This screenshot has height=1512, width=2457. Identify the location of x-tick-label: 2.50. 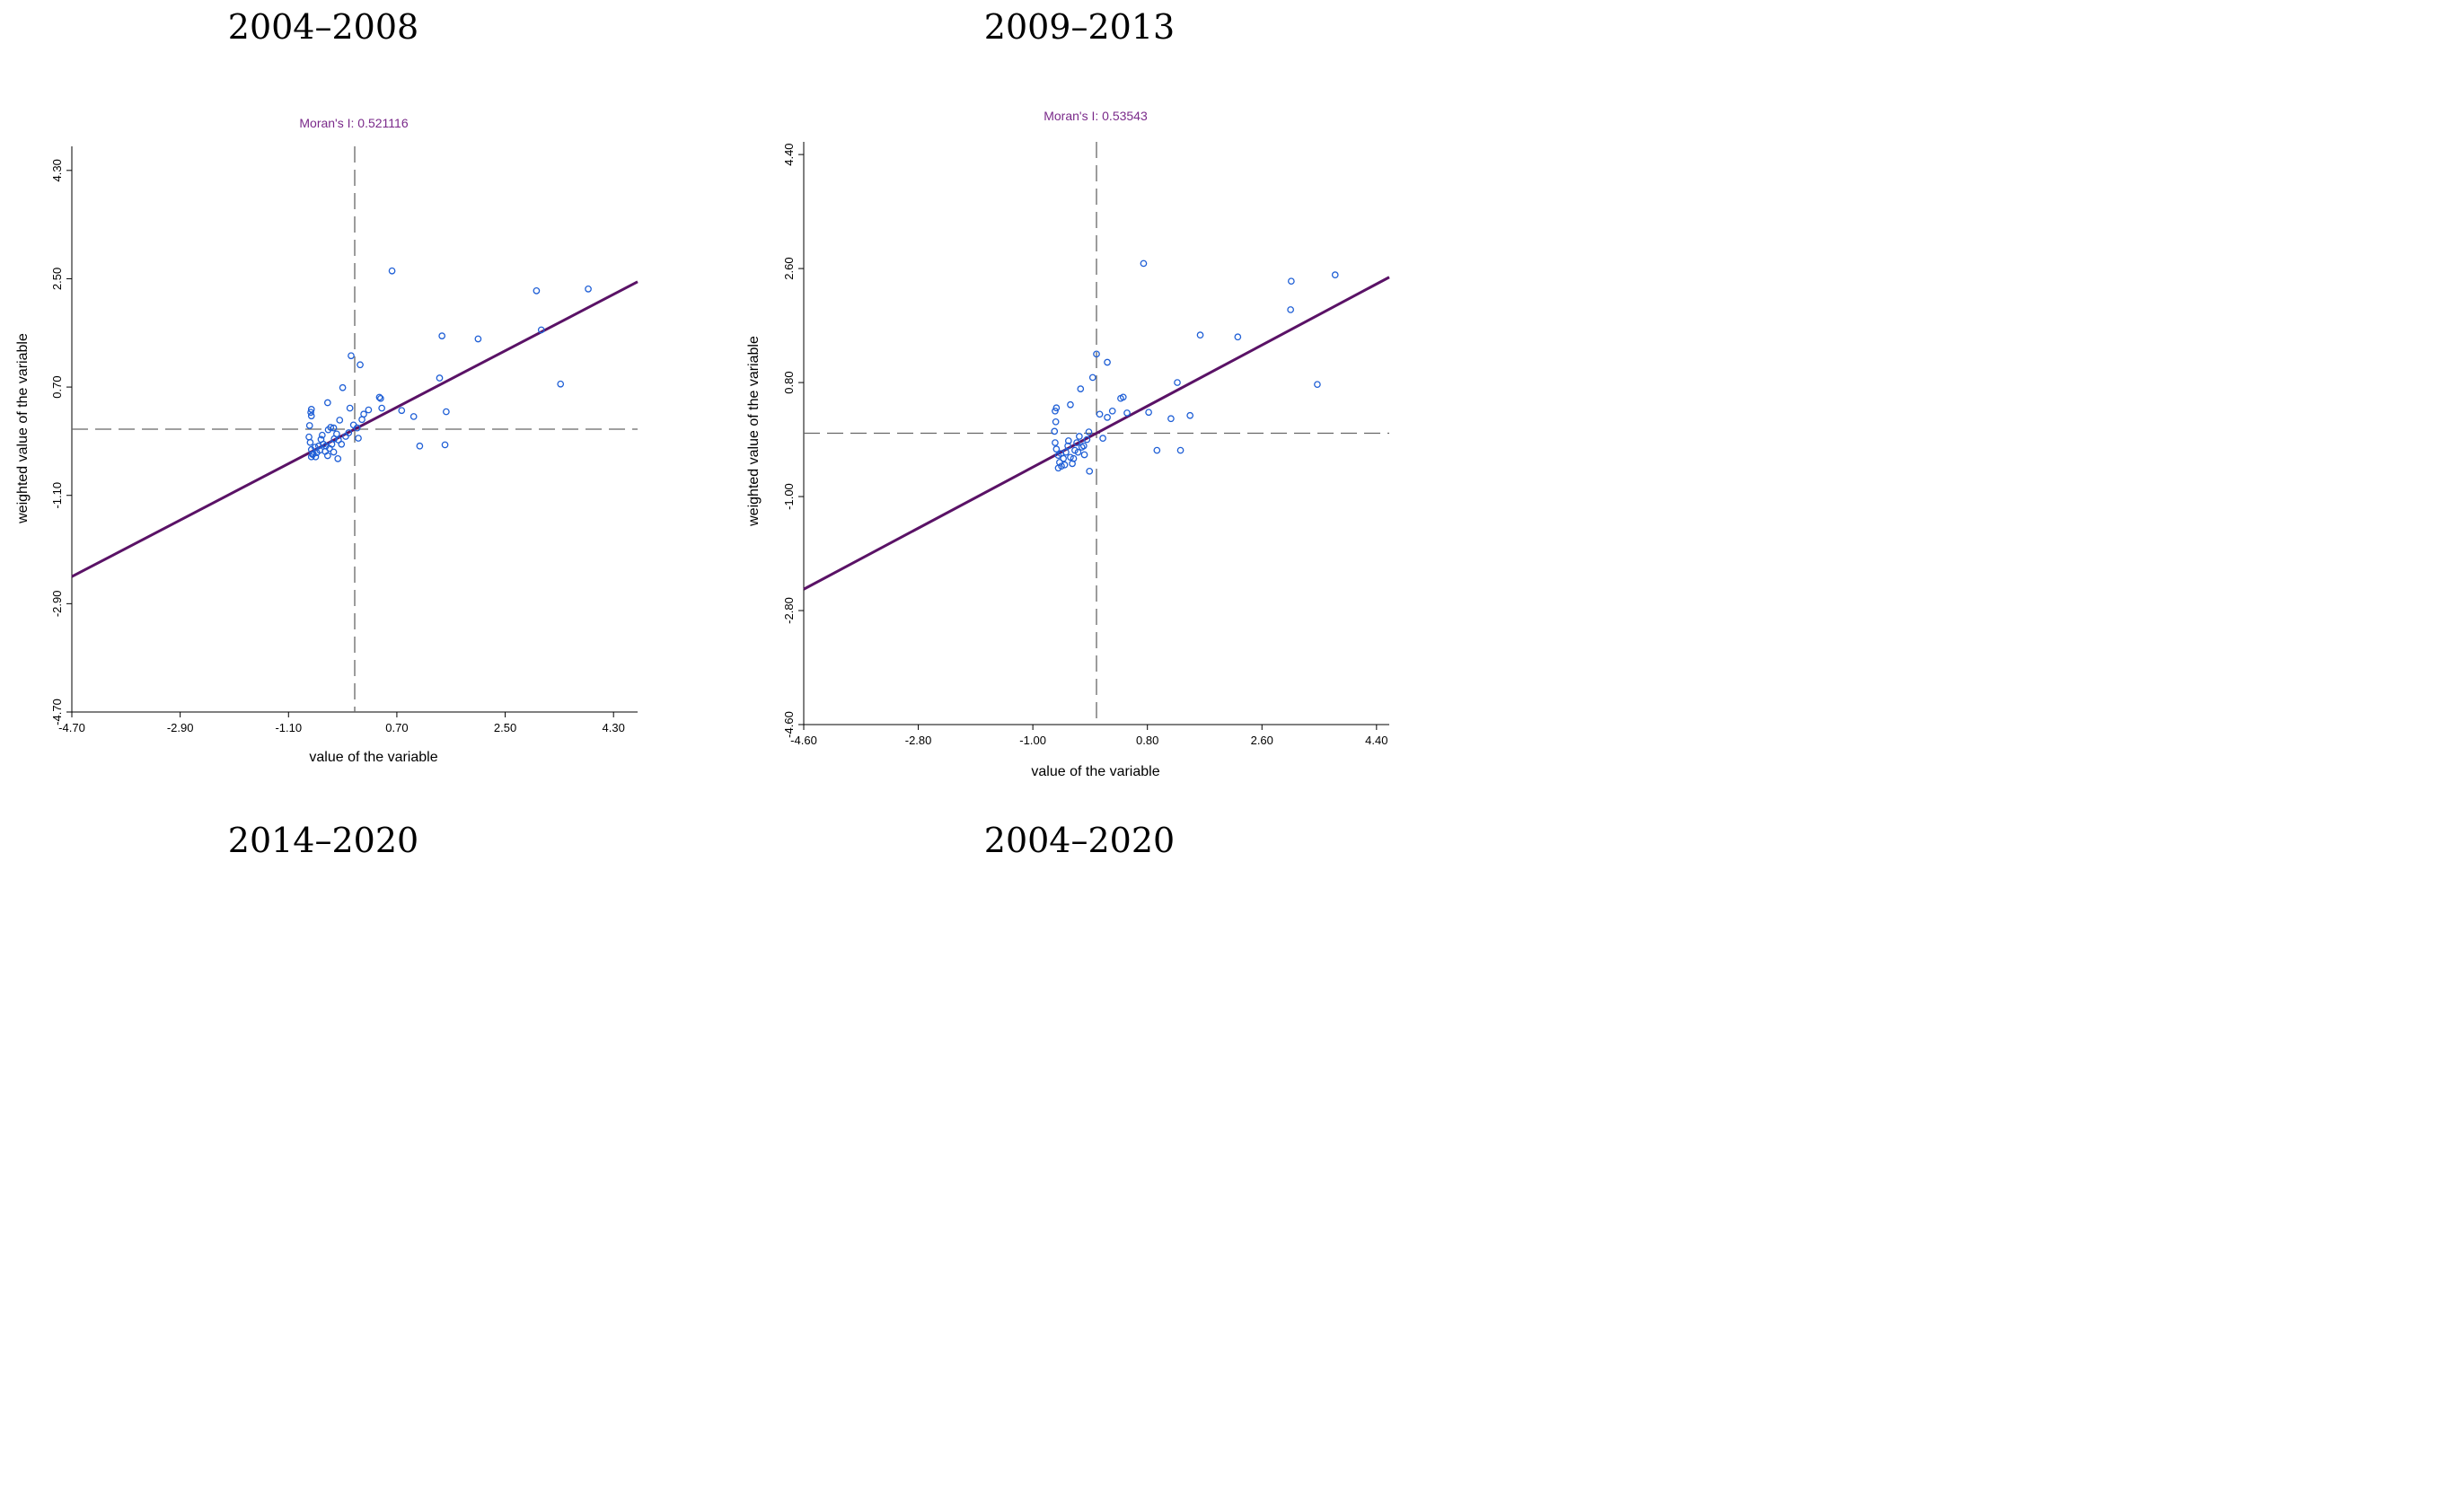
(505, 727).